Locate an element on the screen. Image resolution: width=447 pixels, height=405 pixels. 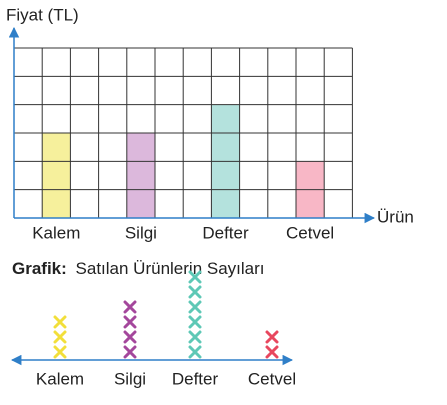
category-label: Silgi is located at coordinates (130, 378).